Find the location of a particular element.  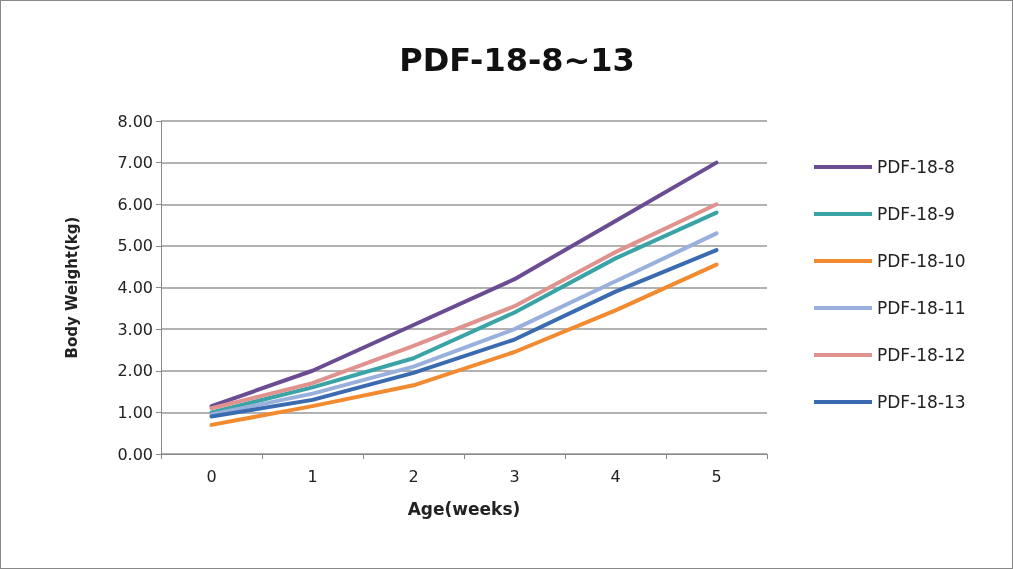

legend-label: PDF-18-9 is located at coordinates (916, 214).